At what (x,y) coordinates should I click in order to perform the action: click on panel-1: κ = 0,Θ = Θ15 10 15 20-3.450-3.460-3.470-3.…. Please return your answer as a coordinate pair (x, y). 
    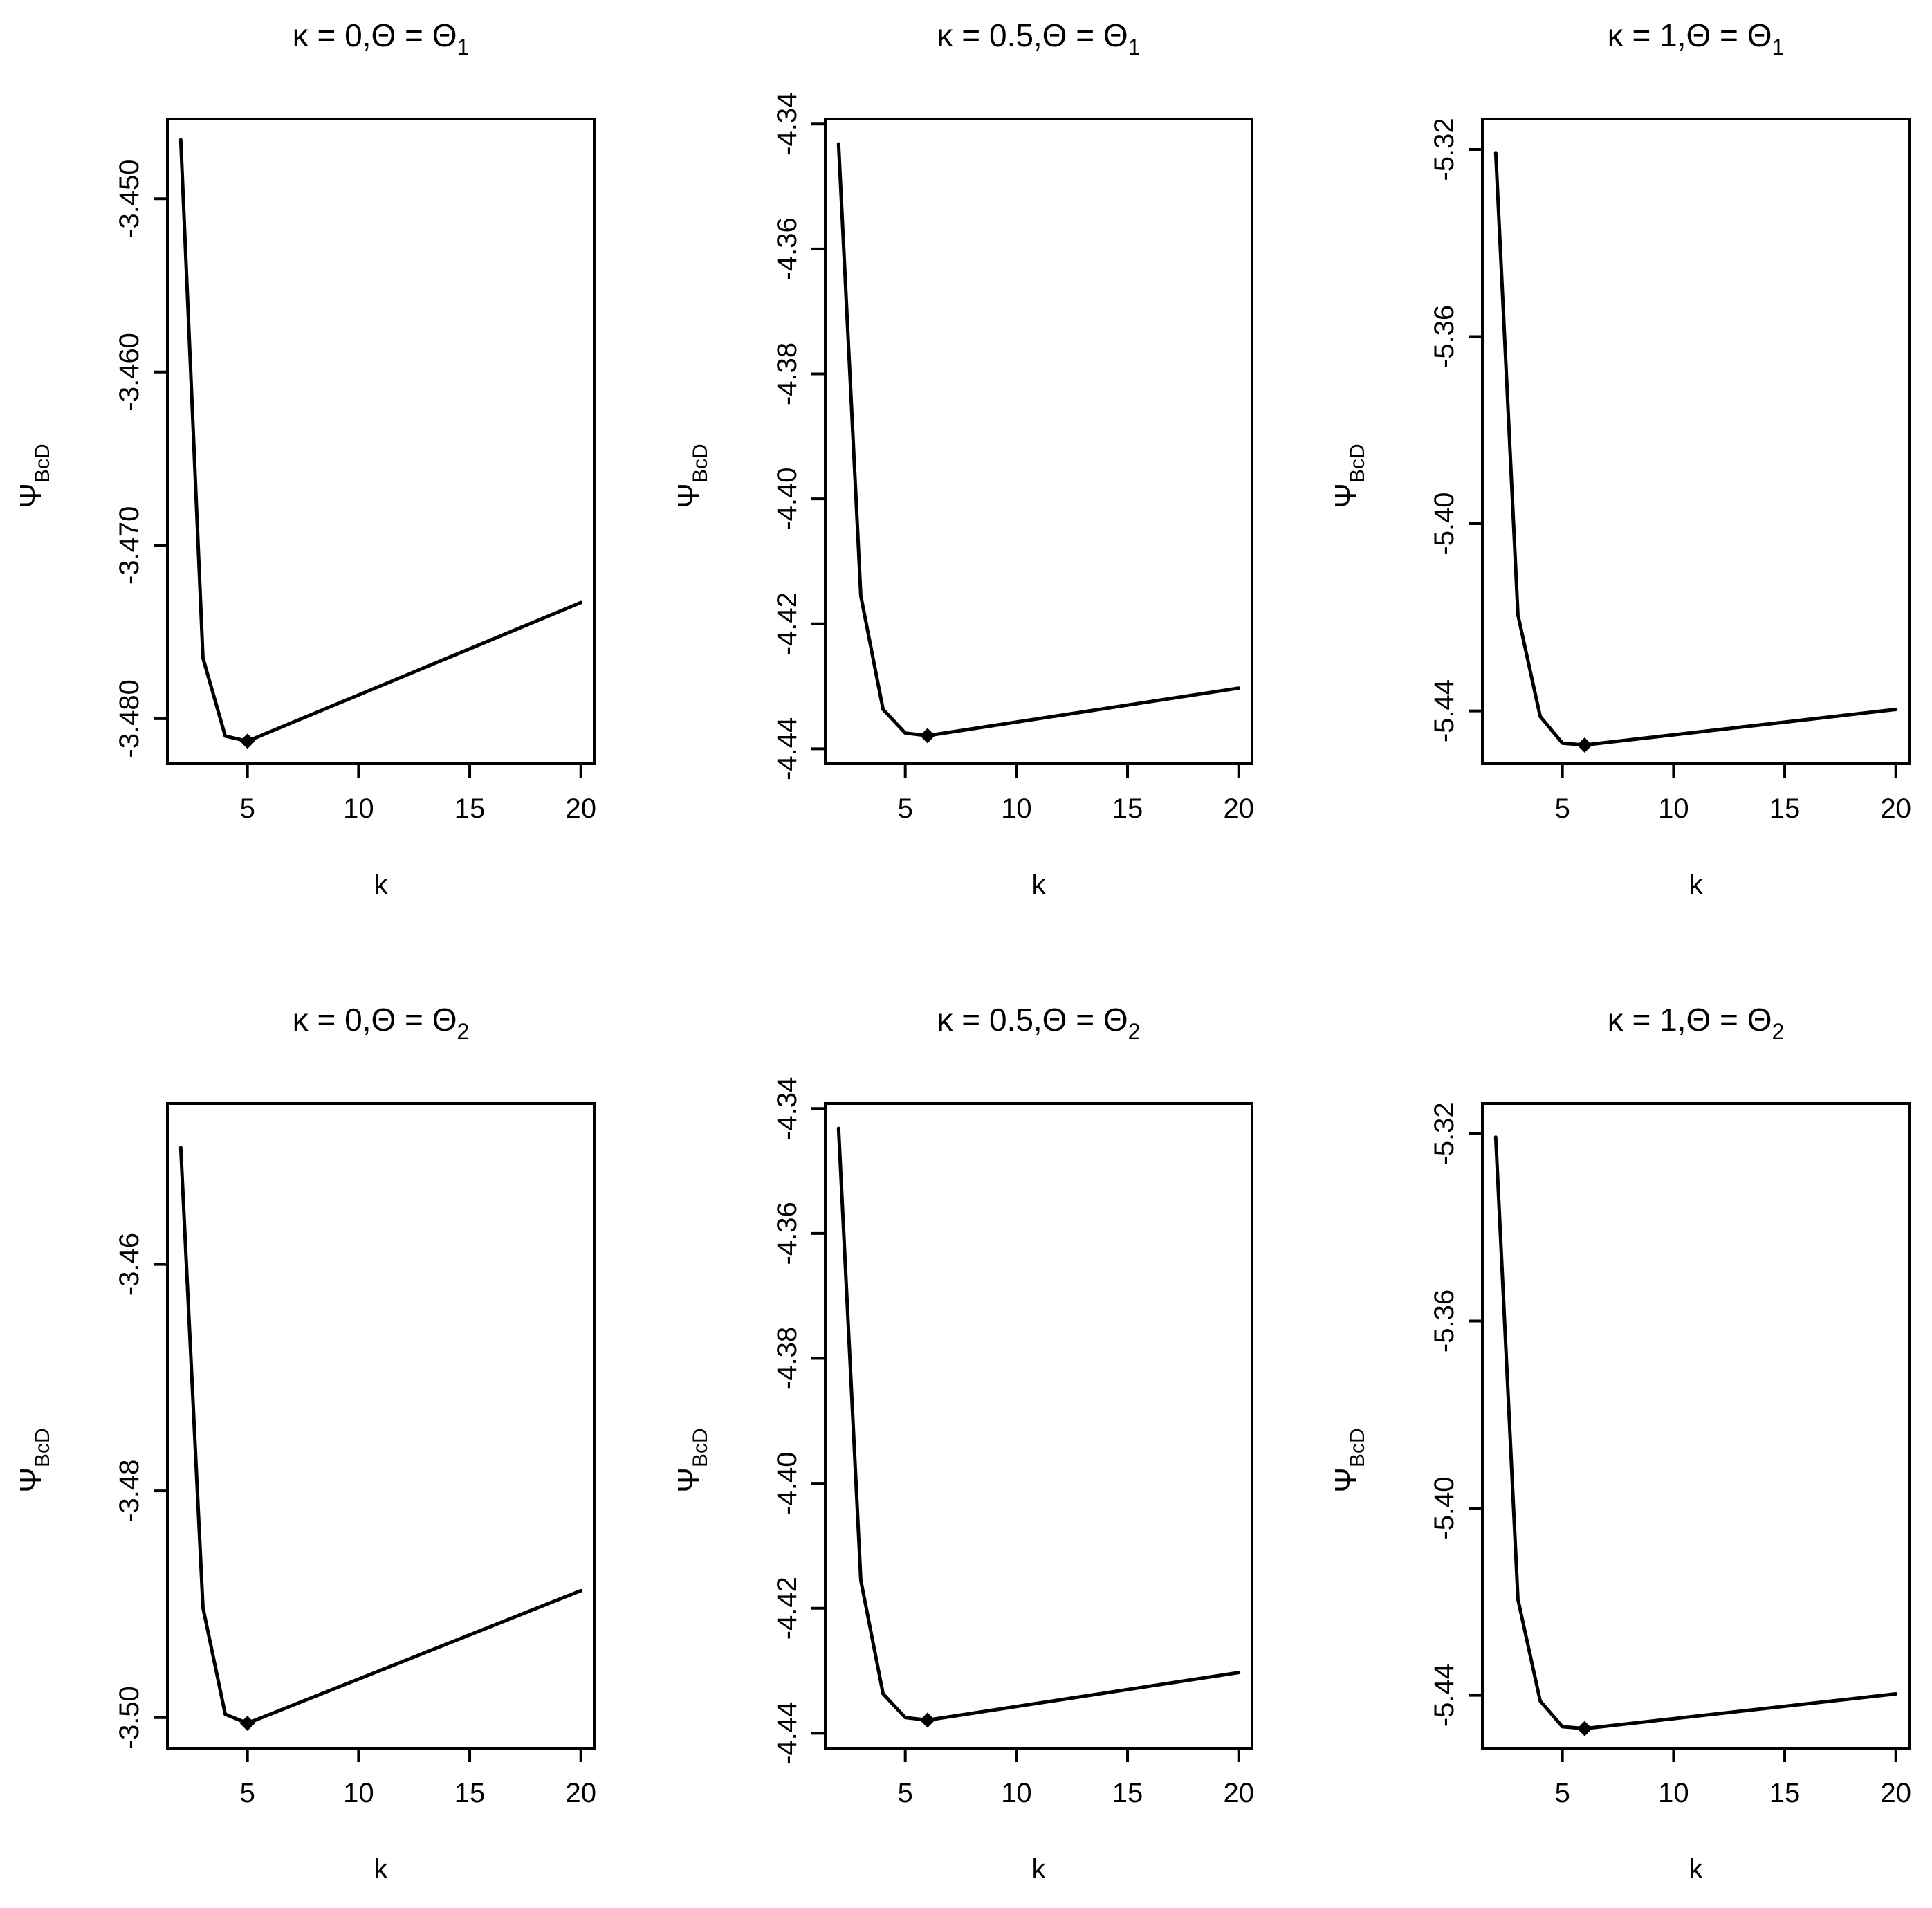
    Looking at the image, I should click on (305, 458).